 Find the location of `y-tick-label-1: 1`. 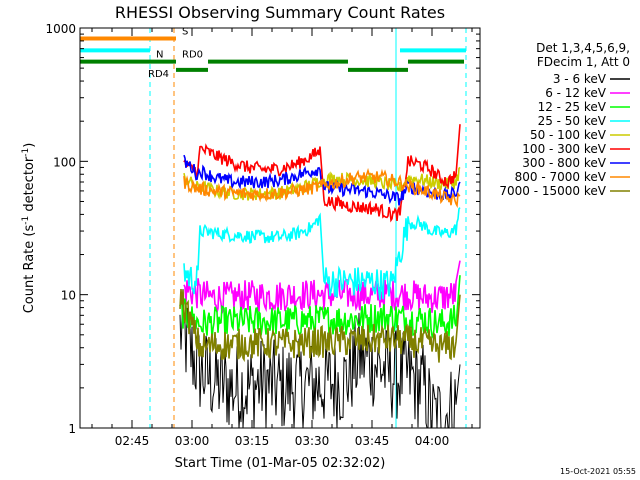

y-tick-label-1: 1 is located at coordinates (72, 429).